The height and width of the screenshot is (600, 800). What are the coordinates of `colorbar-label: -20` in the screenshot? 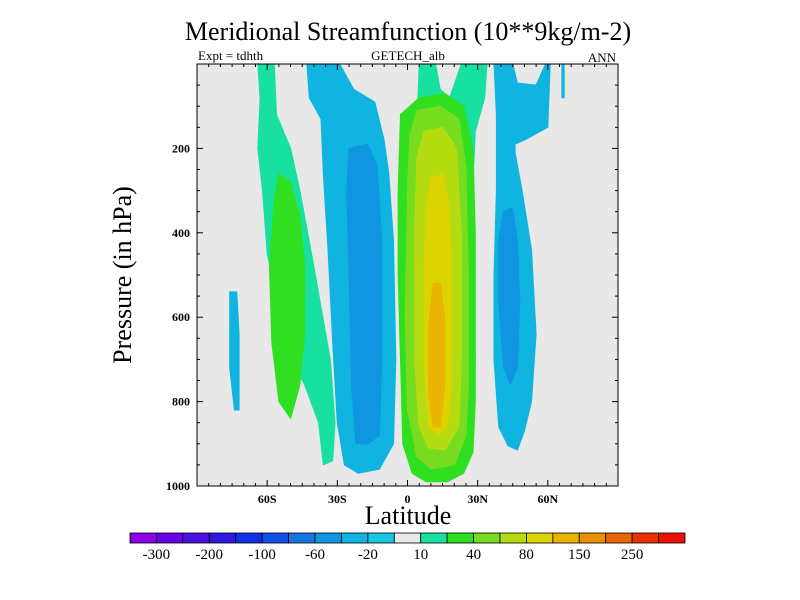 It's located at (368, 555).